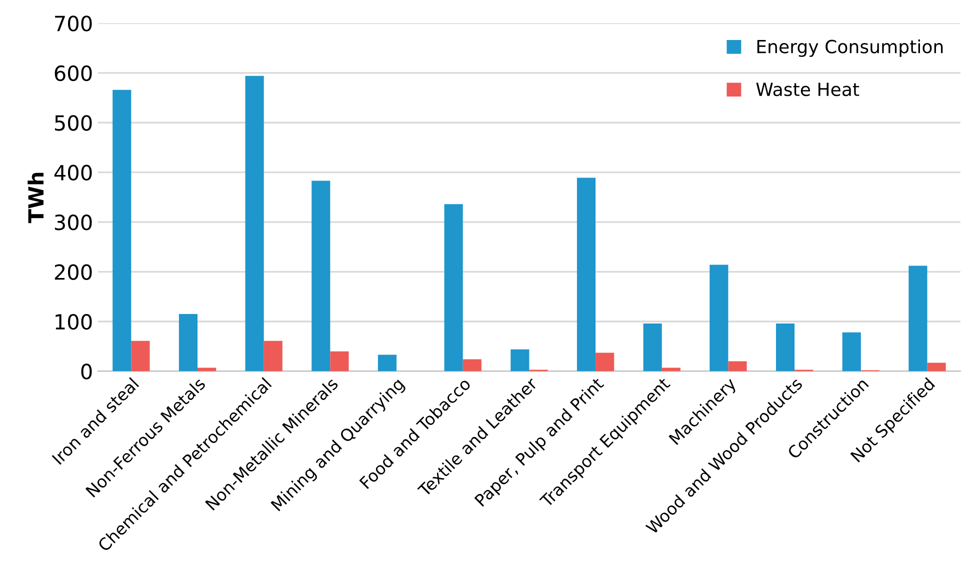 This screenshot has height=580, width=980. I want to click on legend-label: Energy Consumption, so click(850, 48).